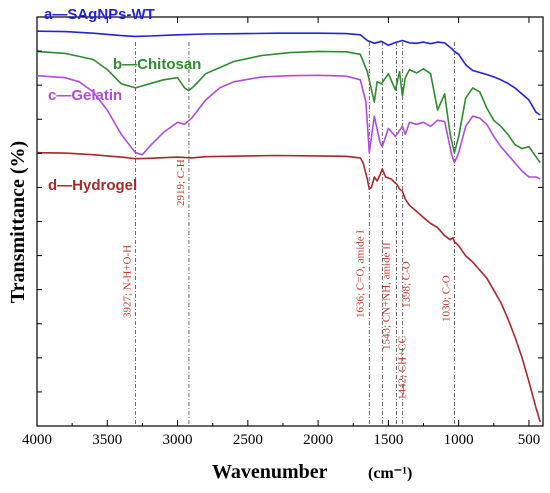 This screenshot has width=550, height=493. What do you see at coordinates (92, 185) in the screenshot?
I see `legend-entry-3: d—Hydrogel` at bounding box center [92, 185].